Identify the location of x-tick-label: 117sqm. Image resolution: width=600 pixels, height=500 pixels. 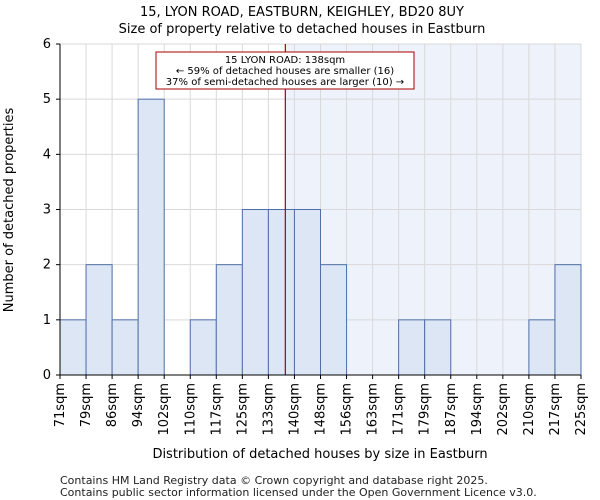
(216, 409).